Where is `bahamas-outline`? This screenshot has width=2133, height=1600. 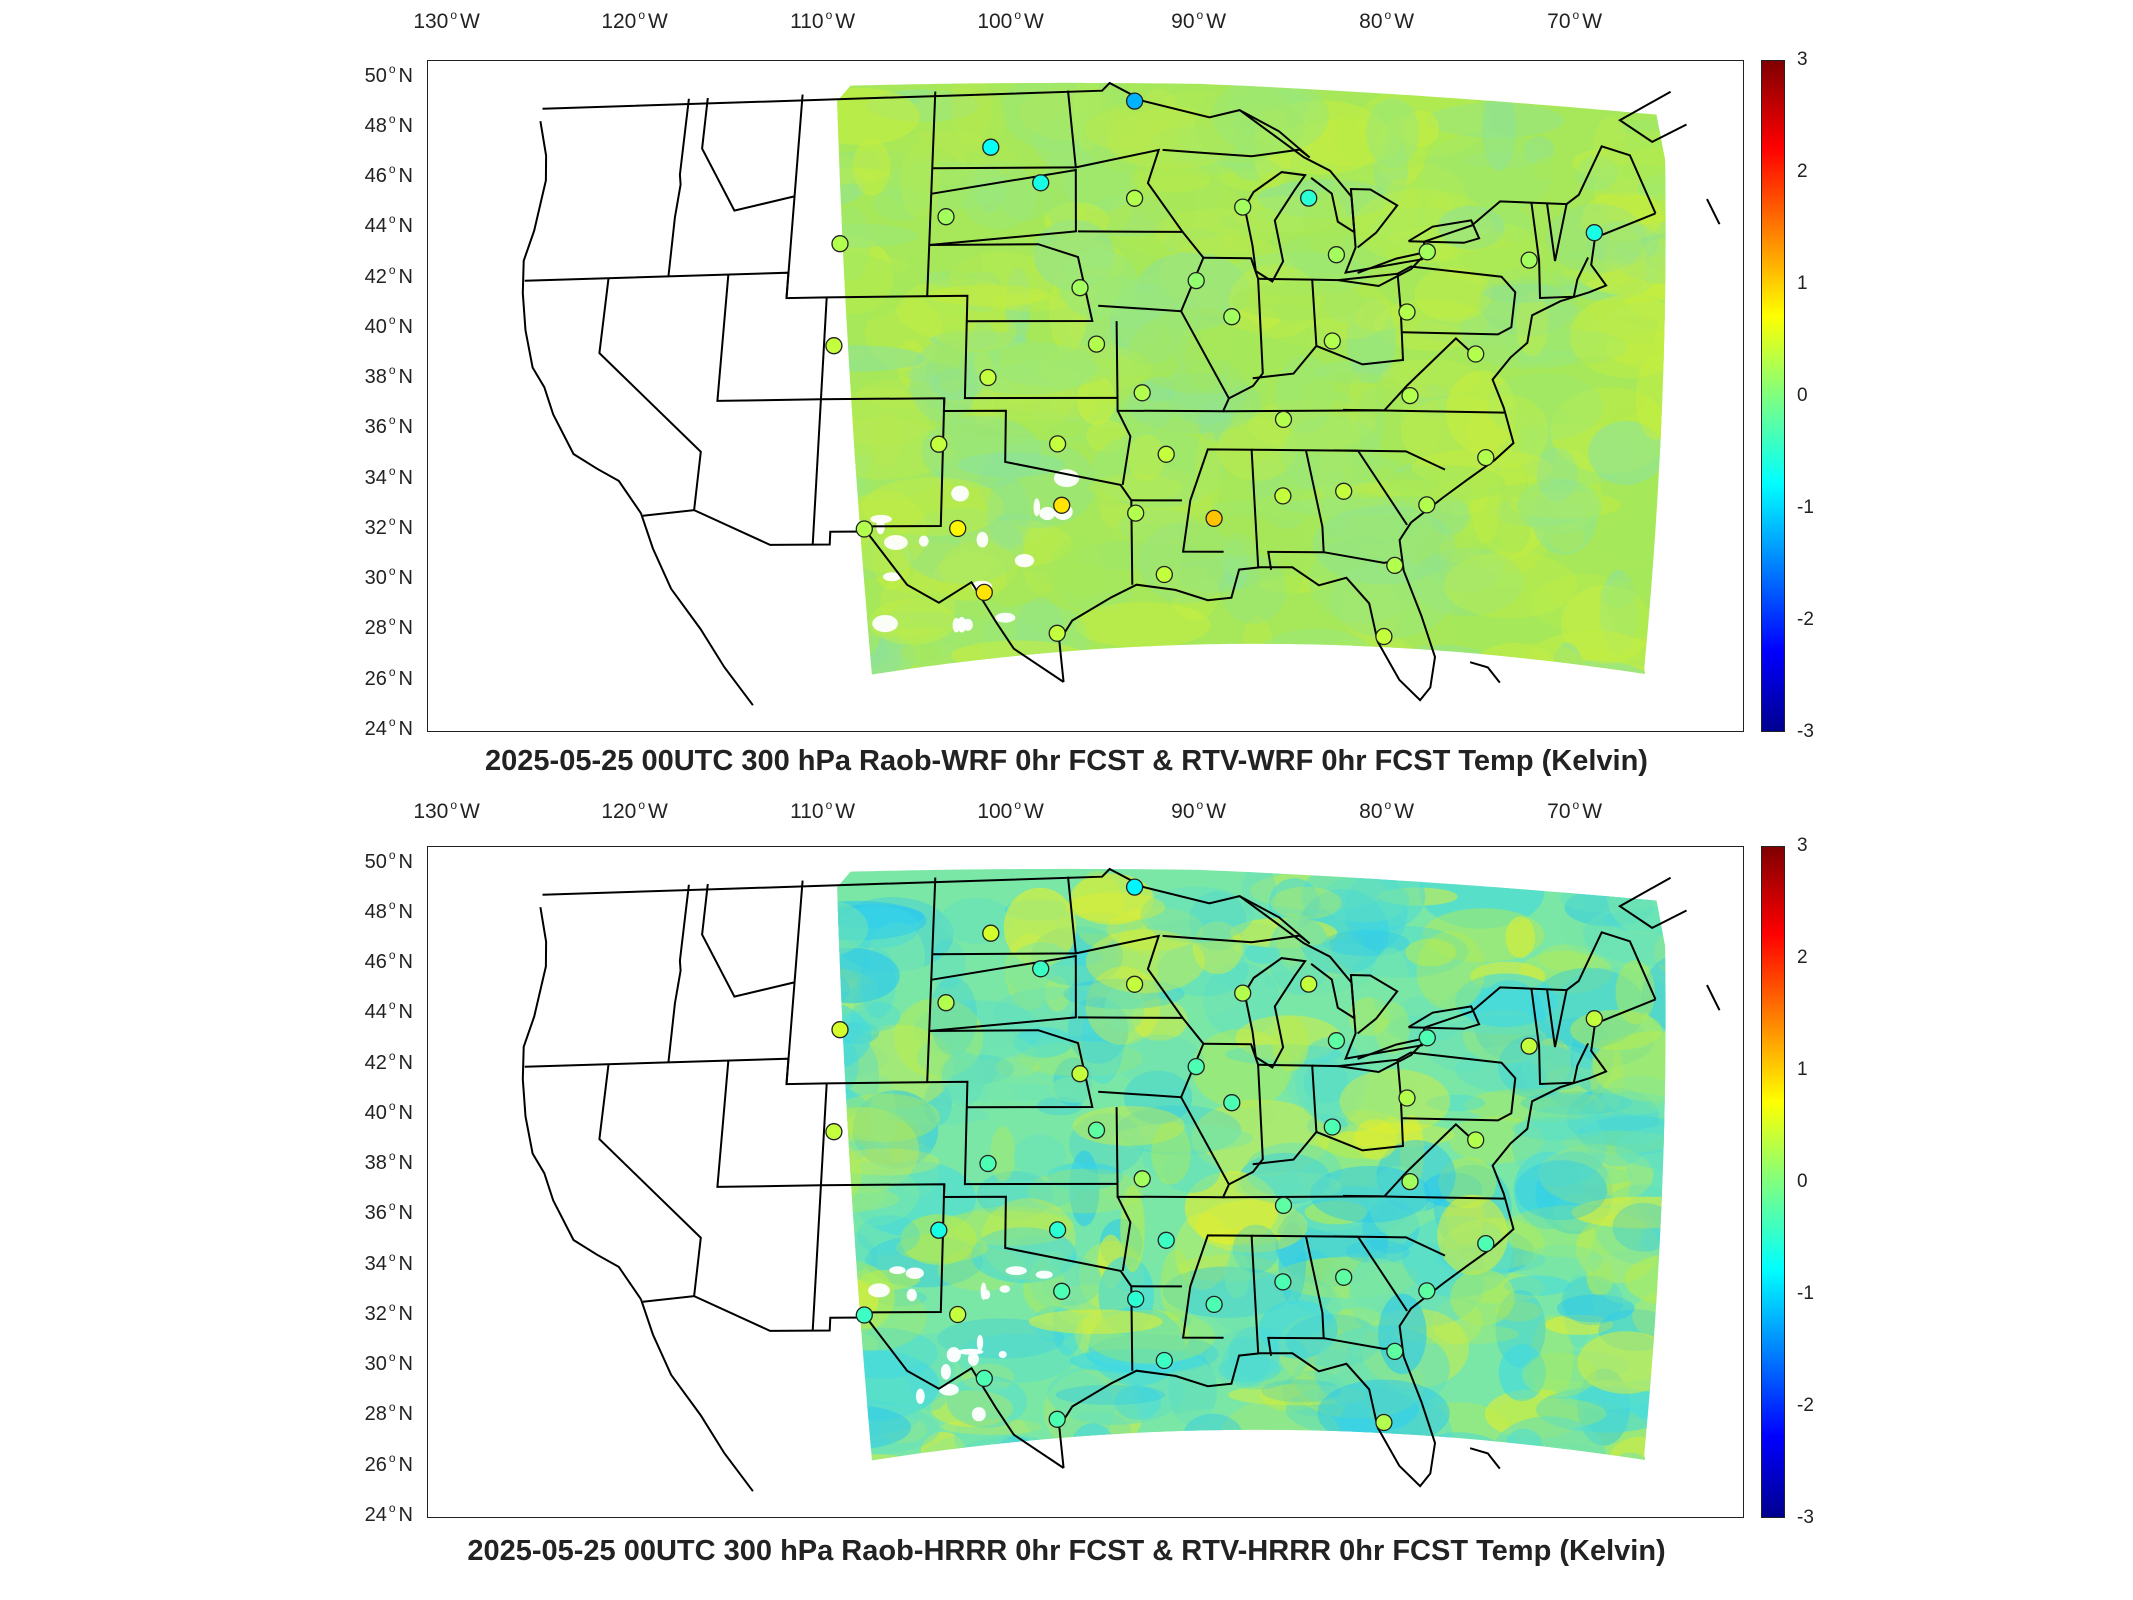
bahamas-outline is located at coordinates (1485, 1458).